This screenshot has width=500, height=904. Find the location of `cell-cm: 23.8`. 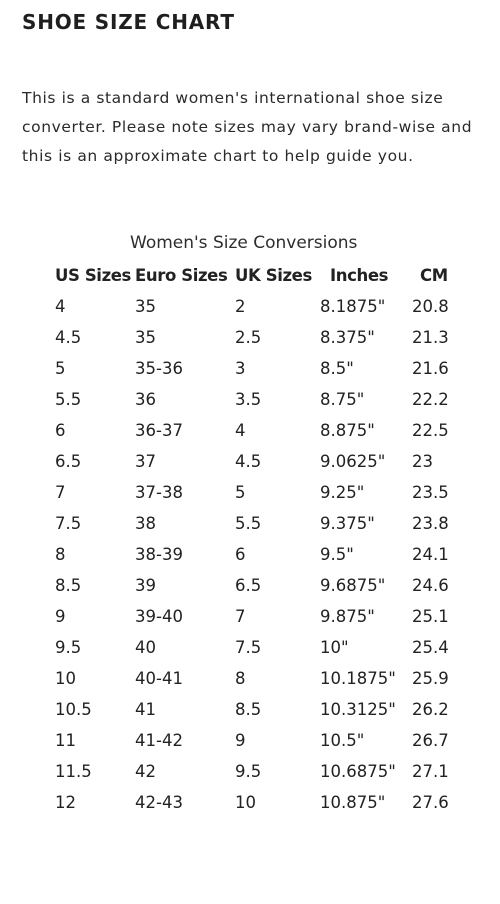

cell-cm: 23.8 is located at coordinates (430, 523).